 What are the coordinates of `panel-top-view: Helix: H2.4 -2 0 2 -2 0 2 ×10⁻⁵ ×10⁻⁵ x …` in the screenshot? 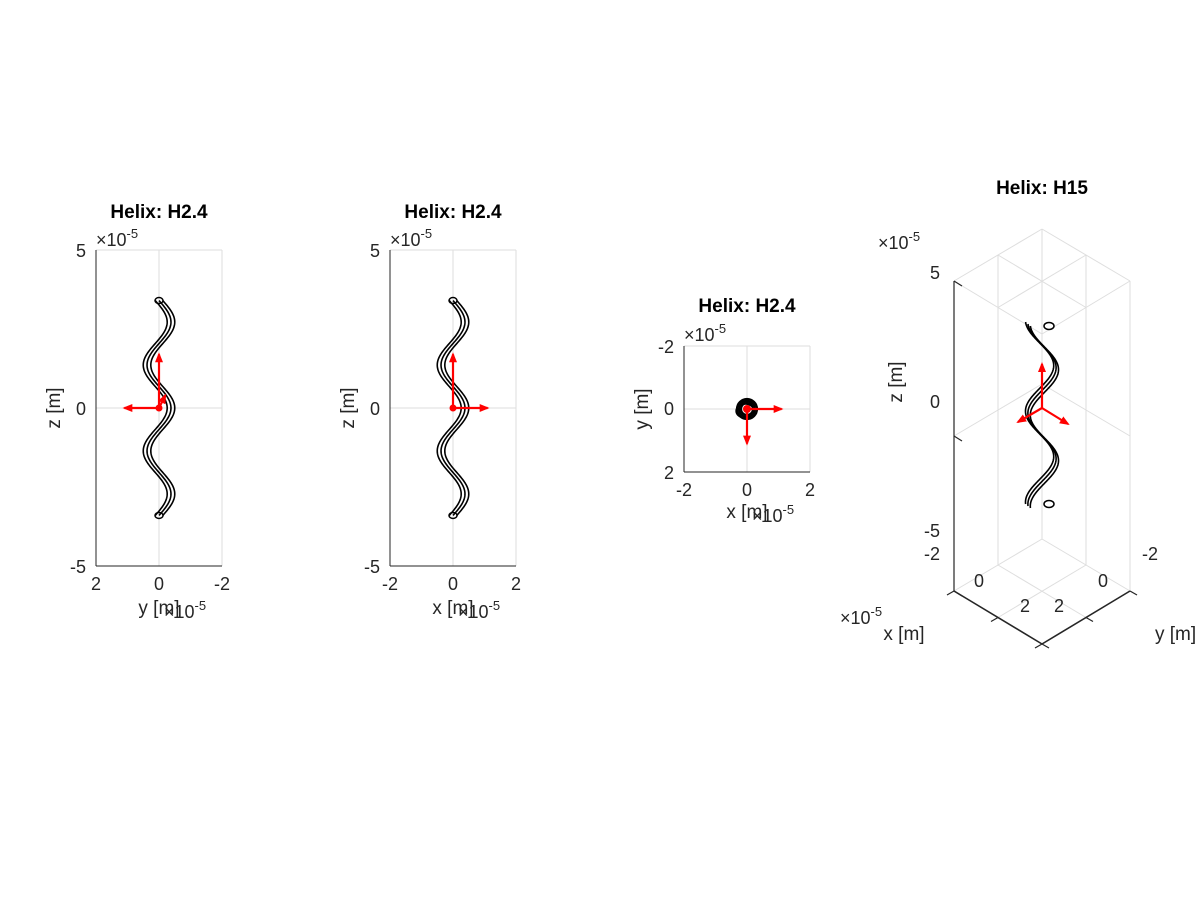 It's located at (723, 411).